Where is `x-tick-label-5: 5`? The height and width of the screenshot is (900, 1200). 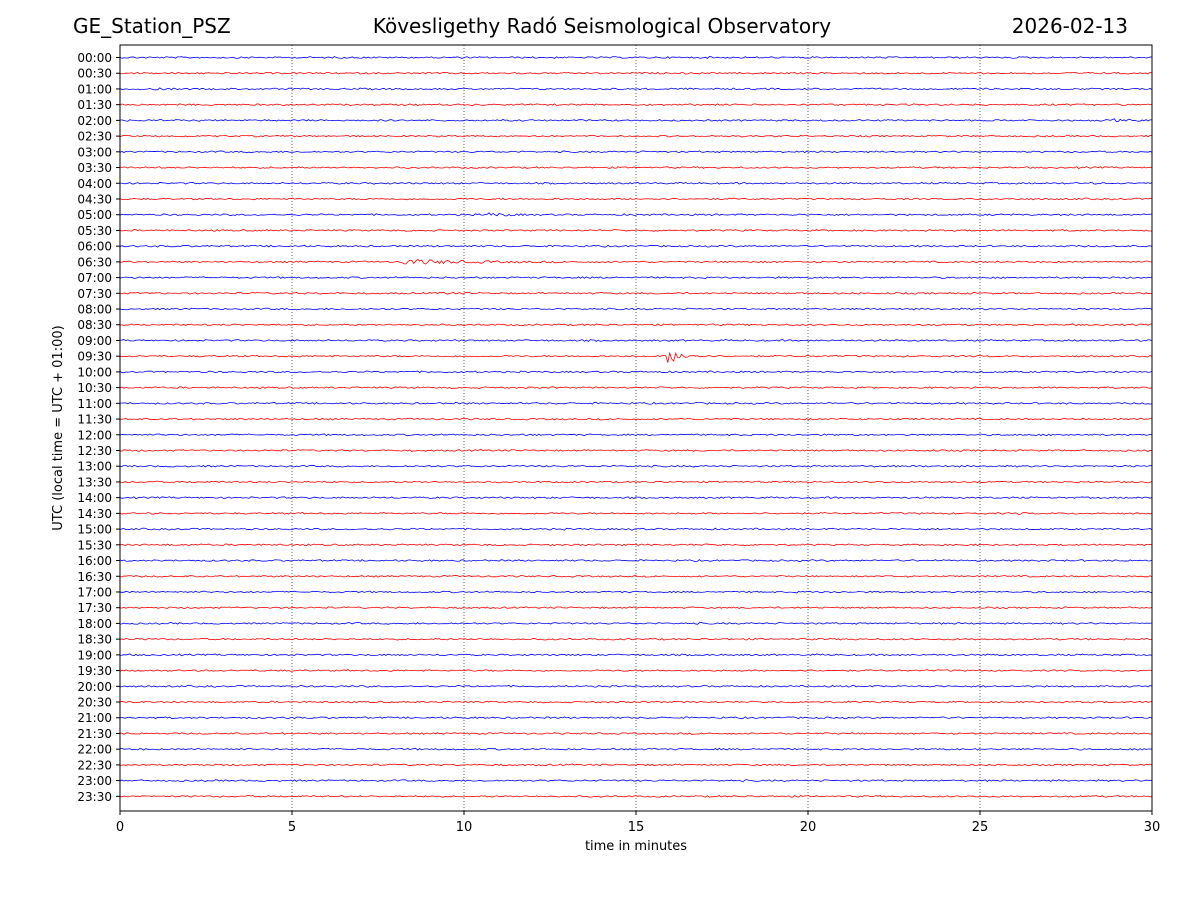
x-tick-label-5: 5 is located at coordinates (292, 827).